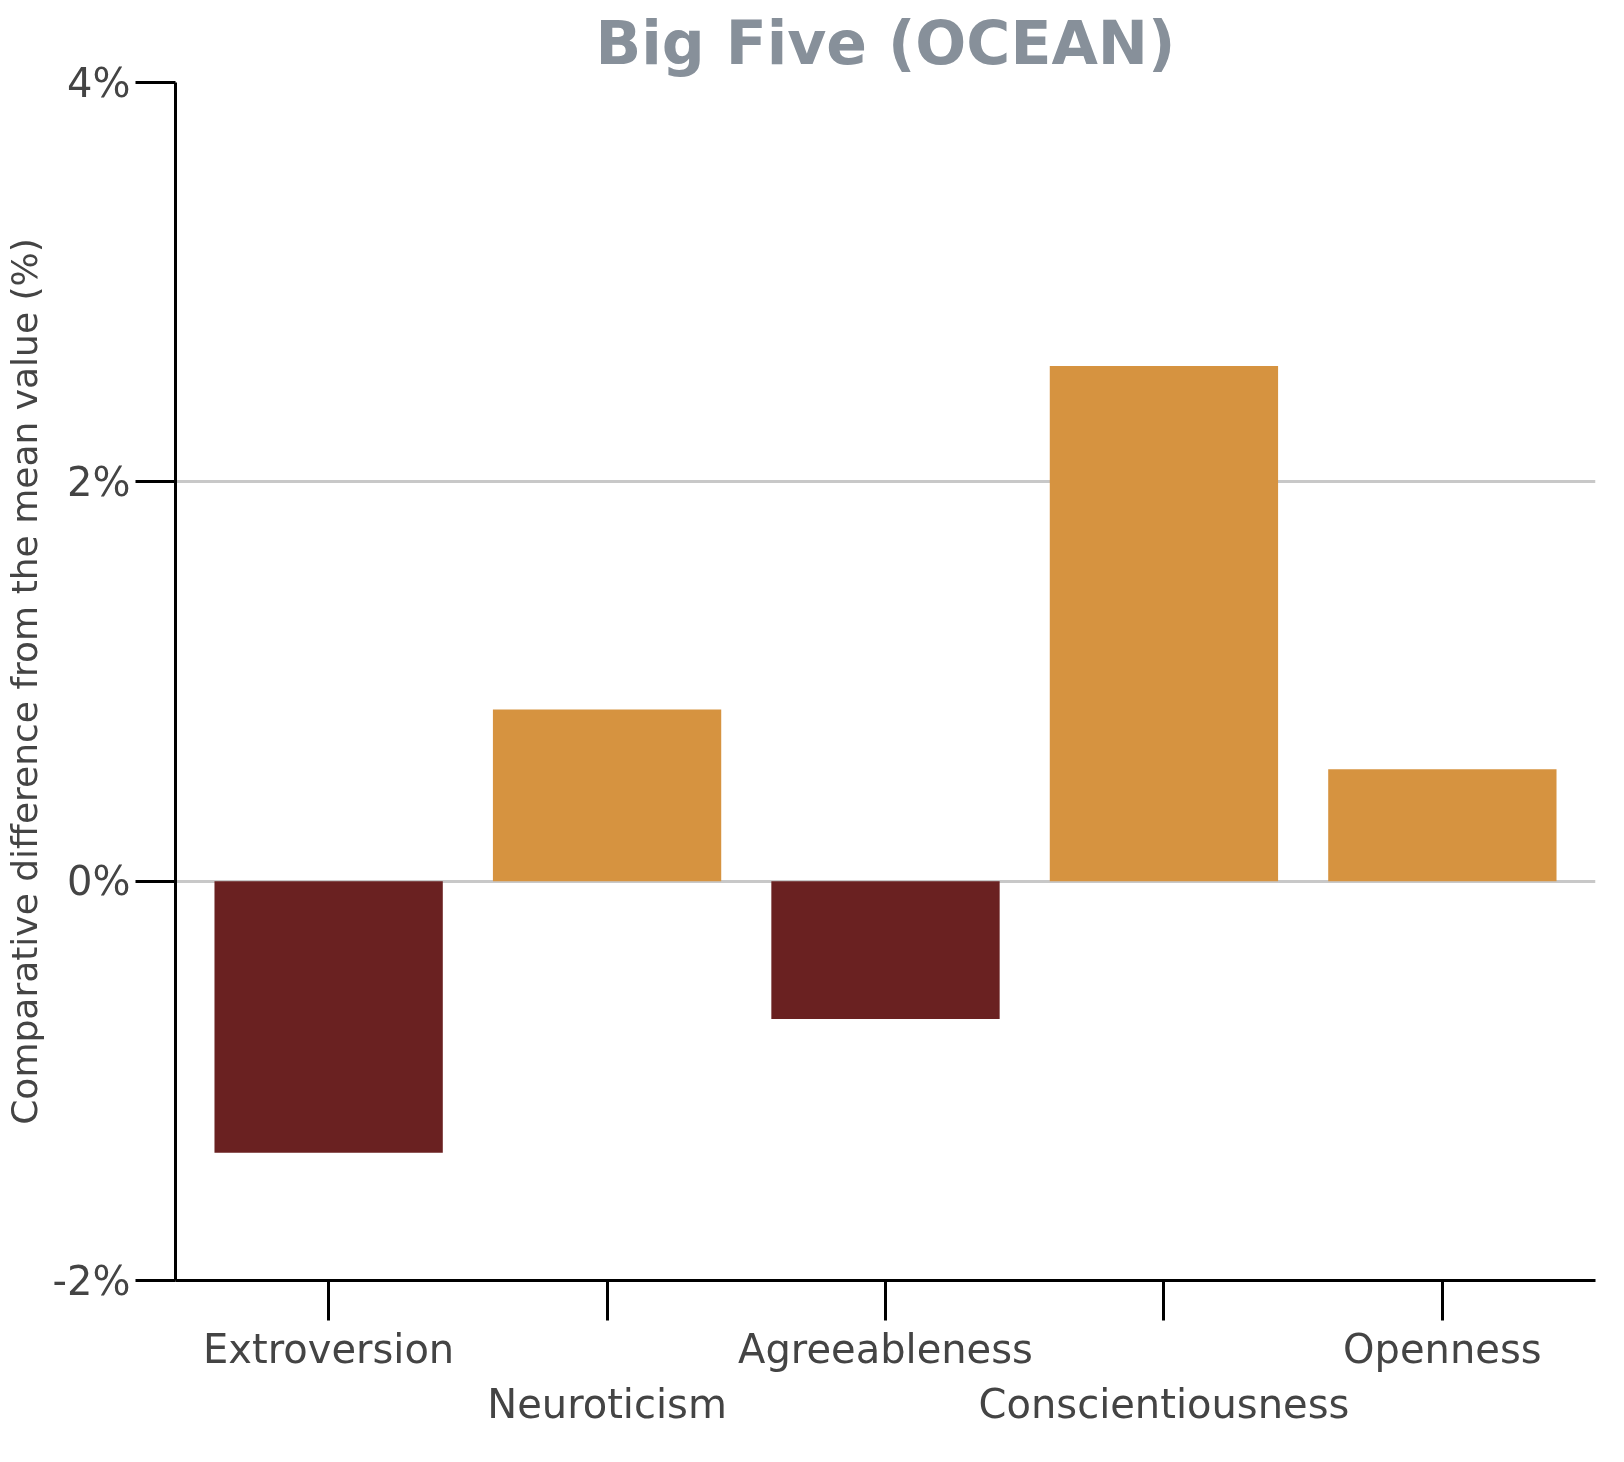 This screenshot has height=1462, width=1624. Describe the element at coordinates (99, 481) in the screenshot. I see `y-tick-label: 2%` at that location.